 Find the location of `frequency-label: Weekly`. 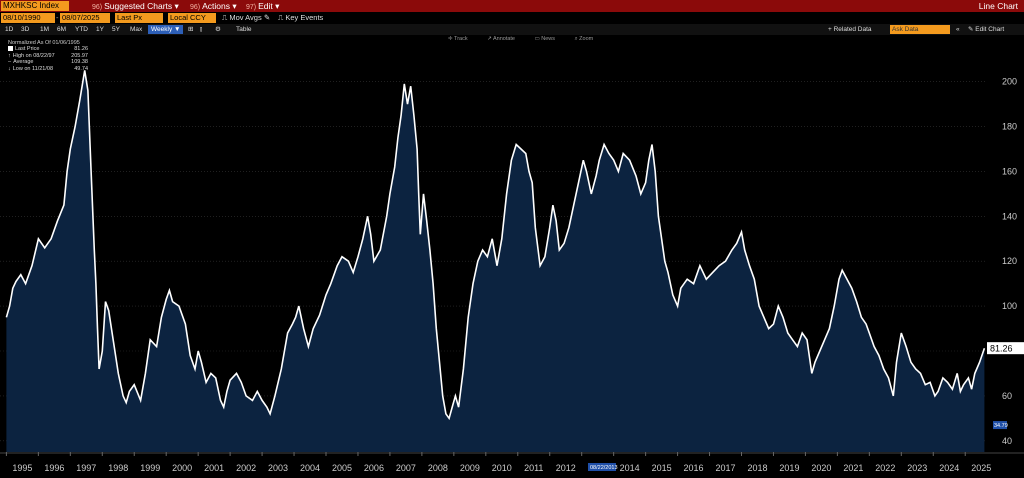

frequency-label: Weekly is located at coordinates (162, 29).